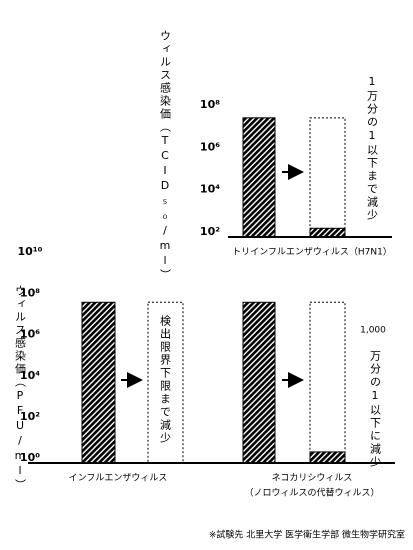 The width and height of the screenshot is (413, 550). Describe the element at coordinates (375, 409) in the screenshot. I see `annotation: 万分の1以下に減少` at that location.